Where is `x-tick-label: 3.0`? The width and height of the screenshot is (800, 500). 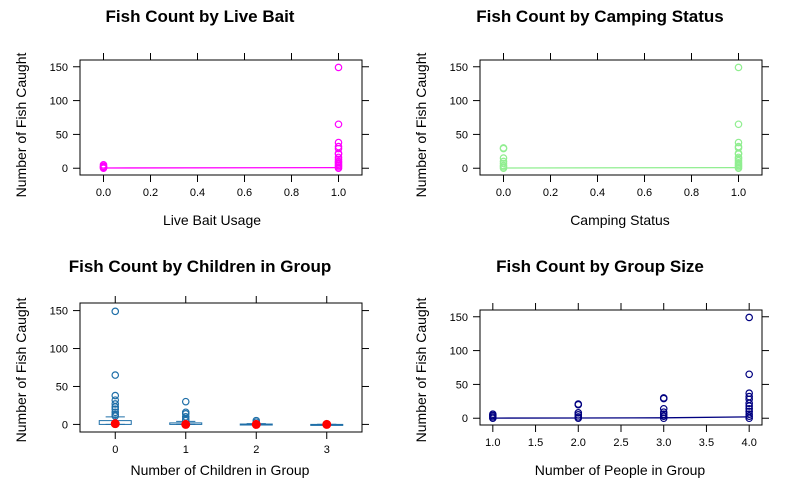
x-tick-label: 3.0 is located at coordinates (663, 443).